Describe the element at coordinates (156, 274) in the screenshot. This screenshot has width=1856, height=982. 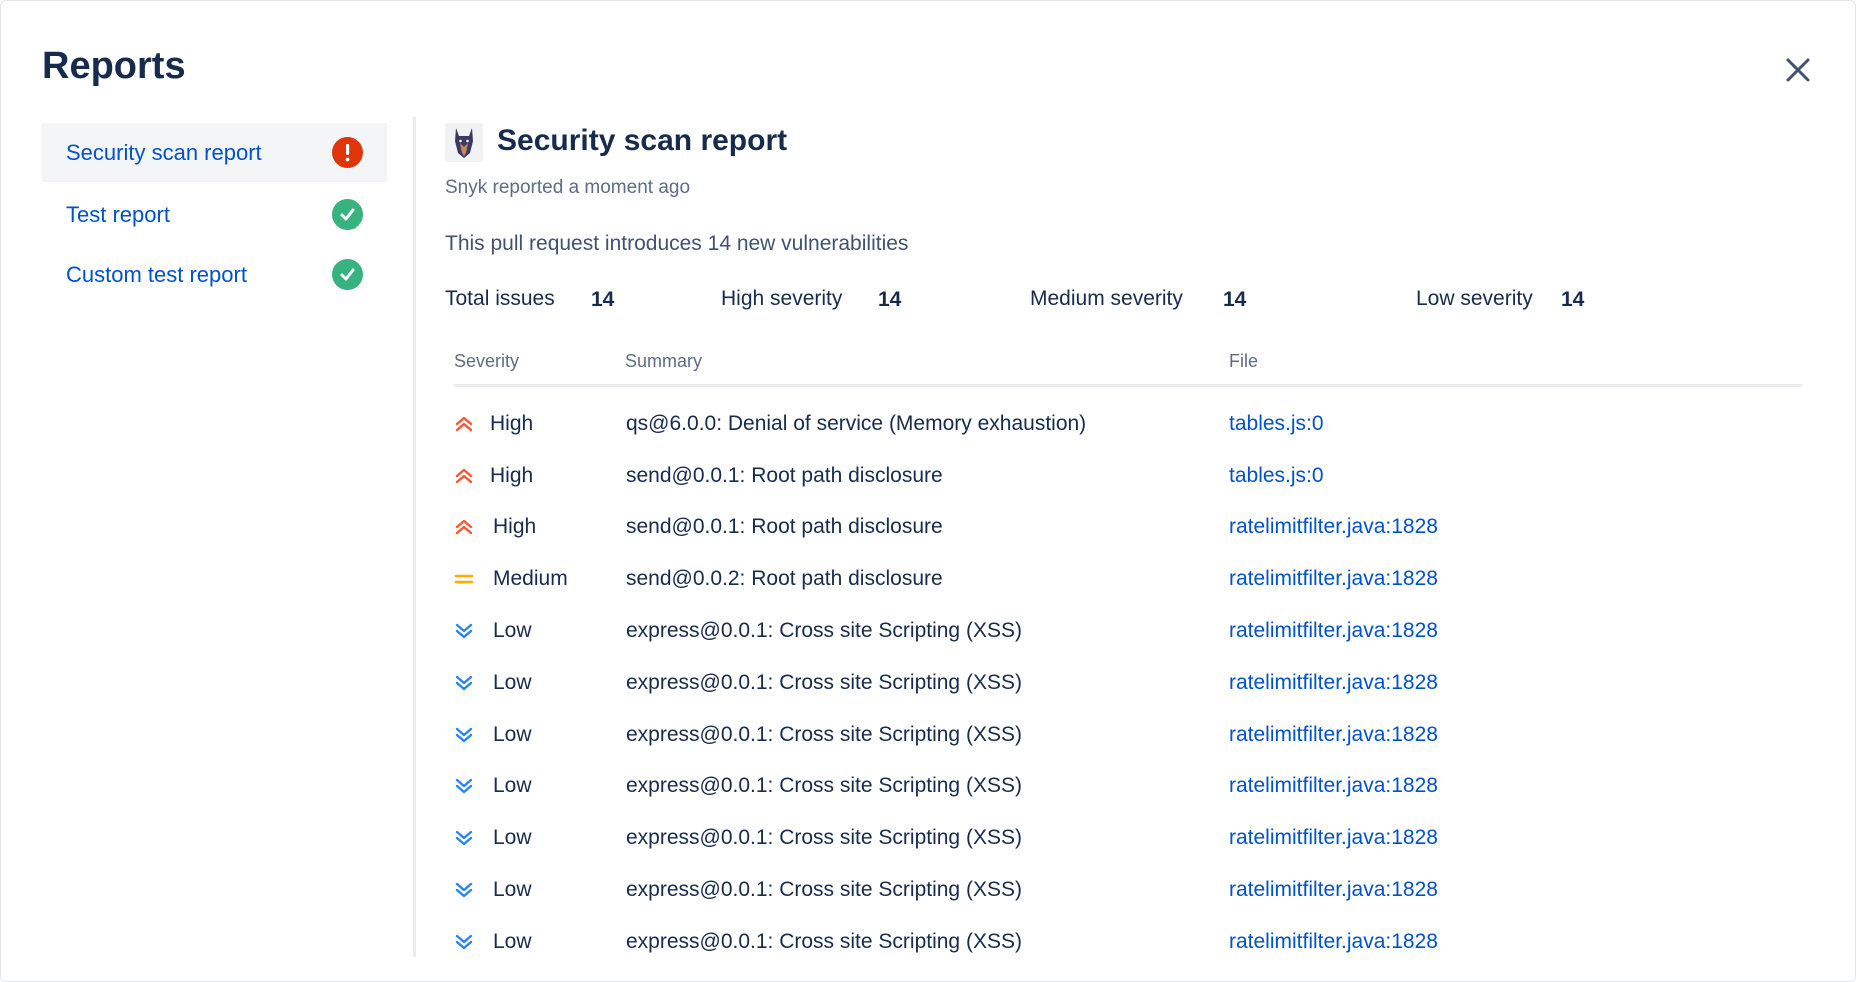
I see `sidebar-item-label: Custom test report` at that location.